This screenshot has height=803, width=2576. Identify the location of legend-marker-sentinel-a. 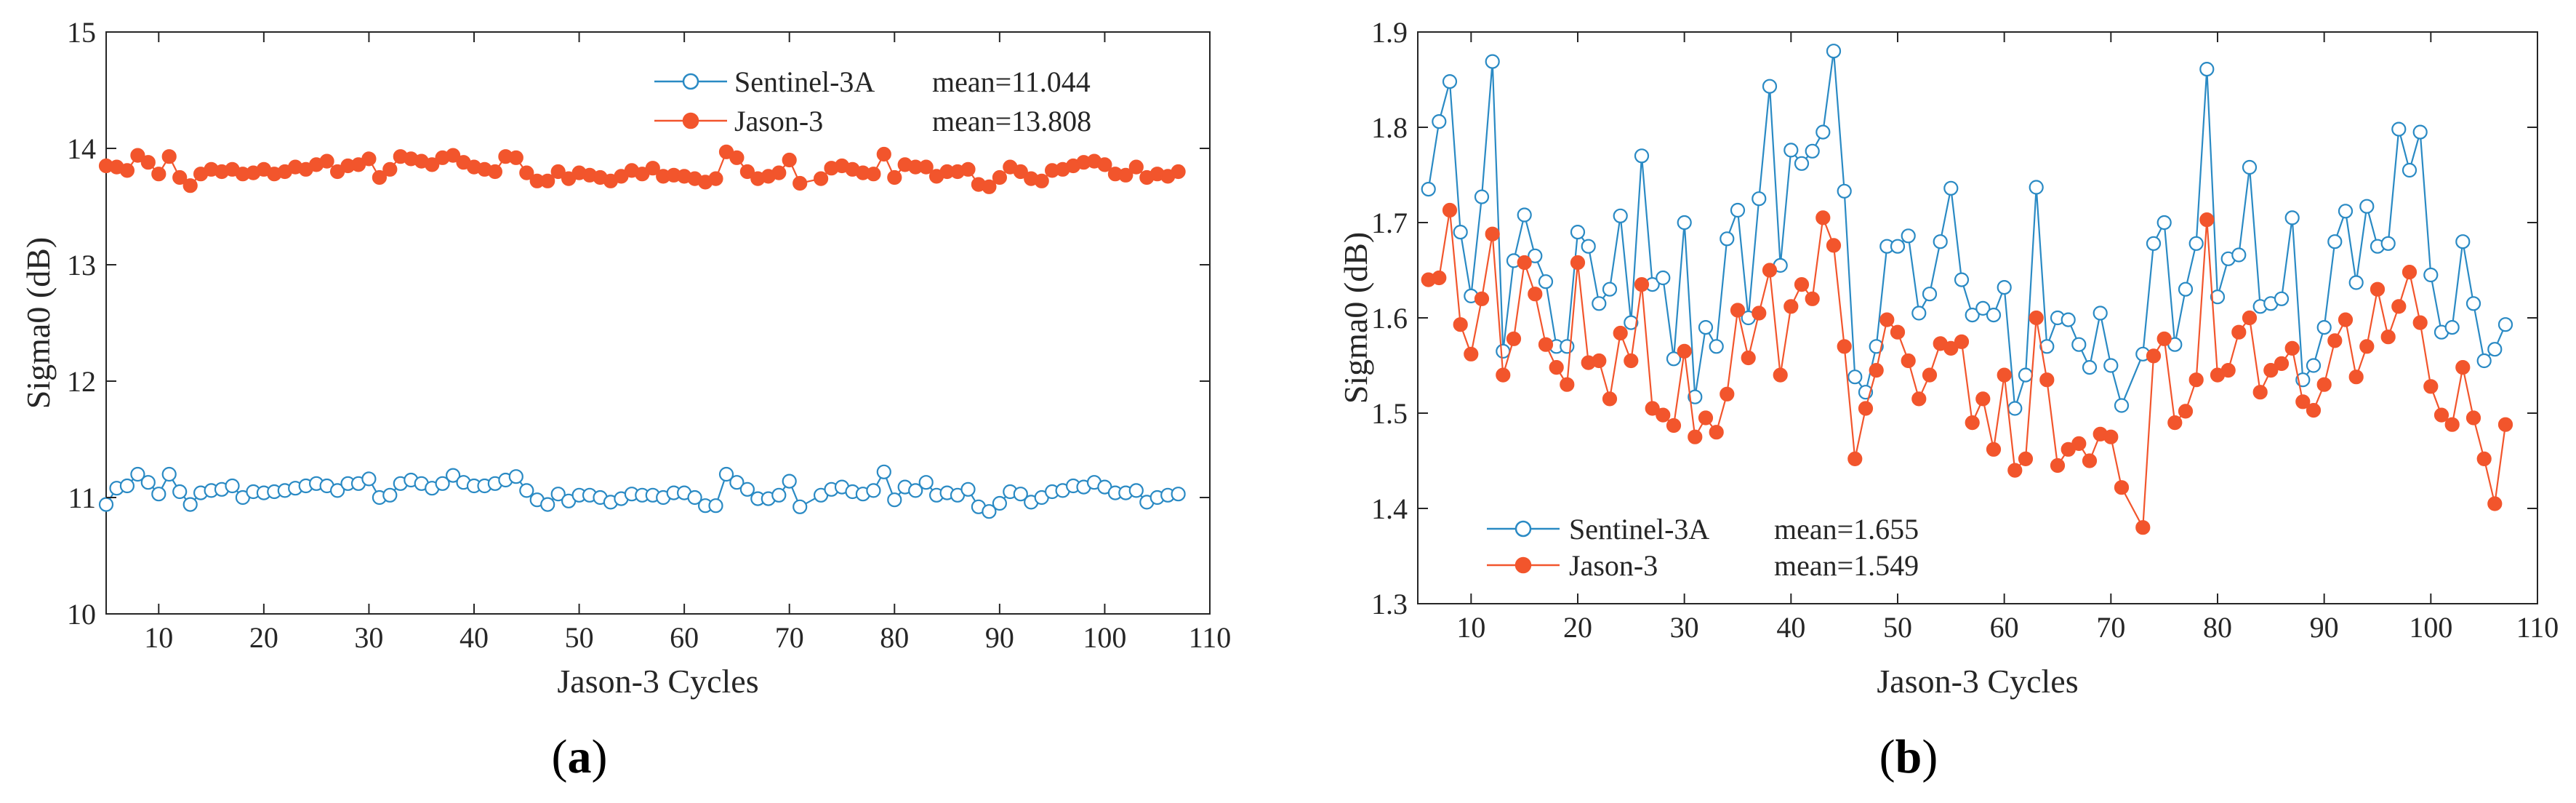
(690, 81).